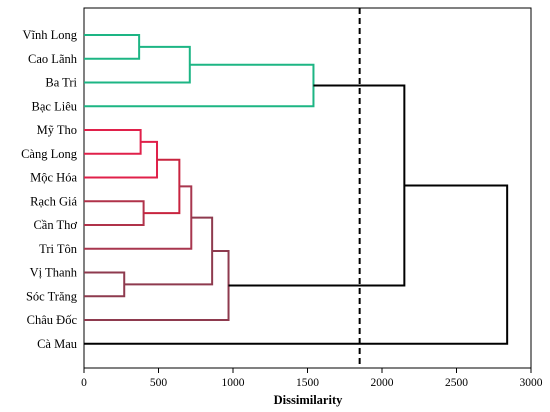 Image resolution: width=550 pixels, height=412 pixels. I want to click on leaf-label: Sóc Trăng, so click(52, 296).